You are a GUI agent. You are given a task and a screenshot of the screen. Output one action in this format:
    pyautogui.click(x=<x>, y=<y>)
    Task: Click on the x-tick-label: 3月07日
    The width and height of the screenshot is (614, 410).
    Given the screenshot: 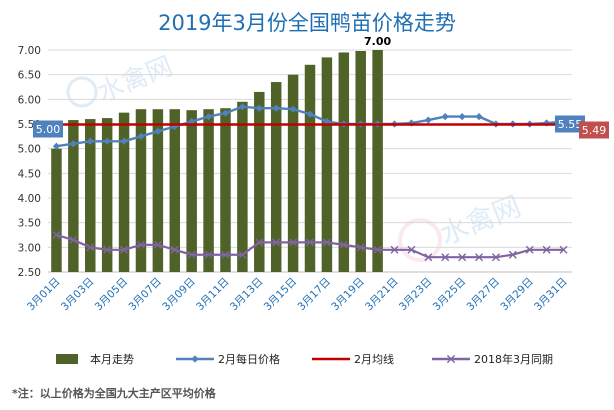 What is the action you would take?
    pyautogui.click(x=145, y=295)
    